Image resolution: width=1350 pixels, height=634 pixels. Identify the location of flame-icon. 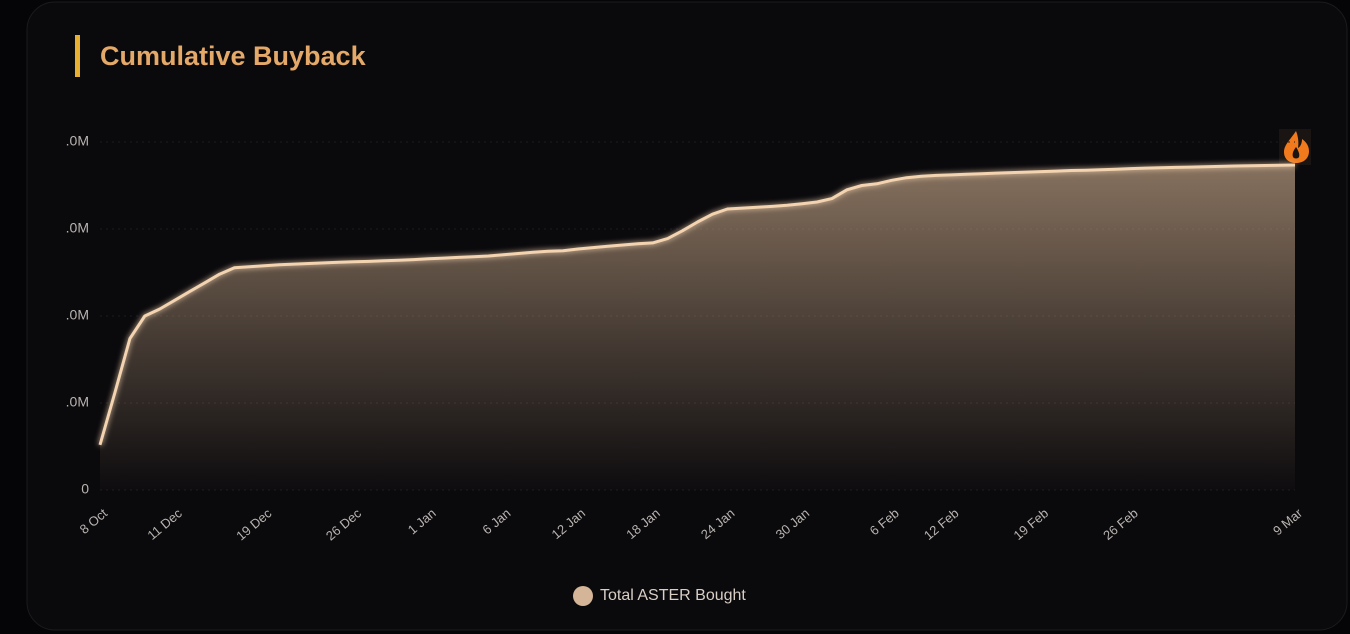
(1295, 147).